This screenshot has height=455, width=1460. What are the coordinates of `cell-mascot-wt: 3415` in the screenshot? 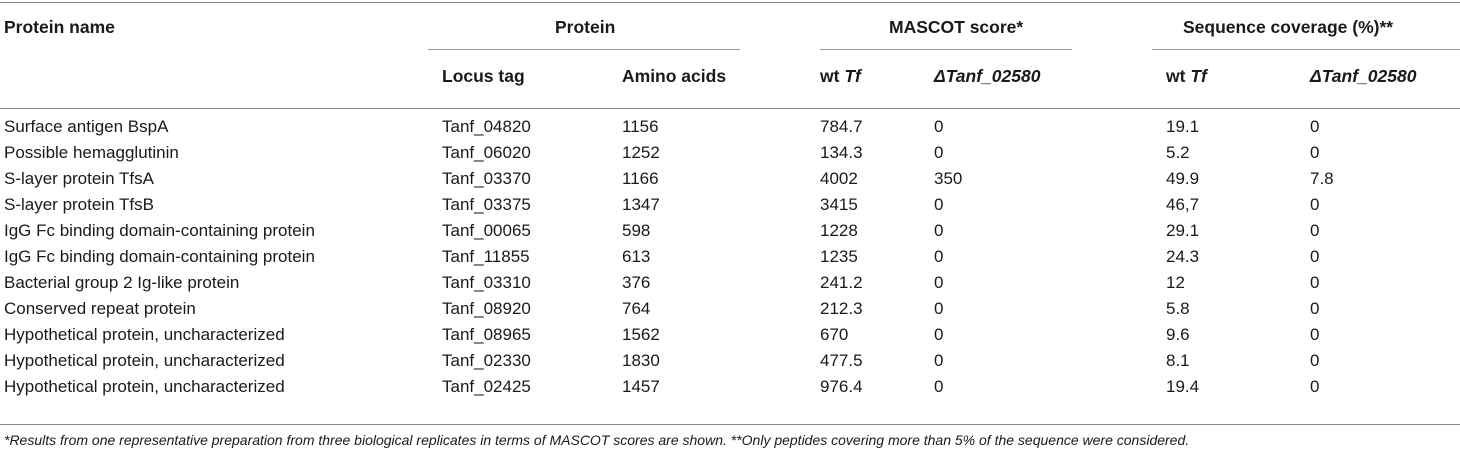 It's located at (839, 204).